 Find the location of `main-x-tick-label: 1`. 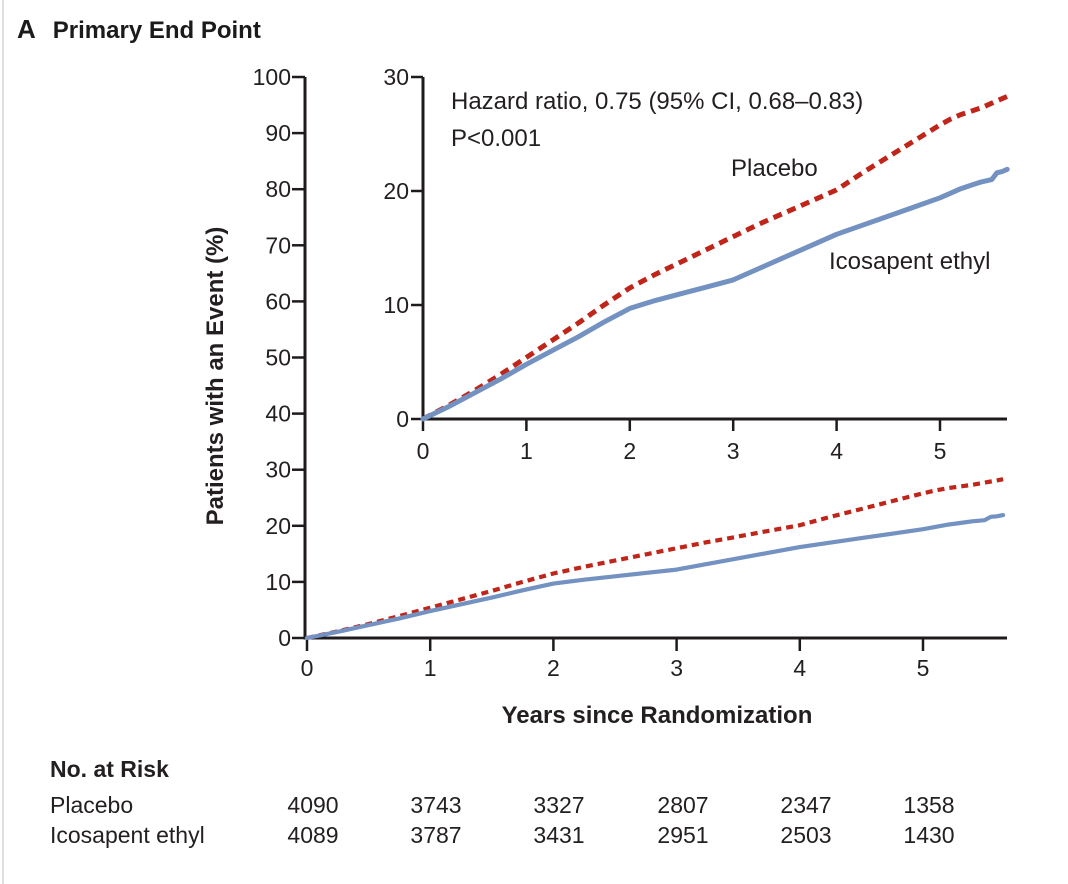

main-x-tick-label: 1 is located at coordinates (430, 668).